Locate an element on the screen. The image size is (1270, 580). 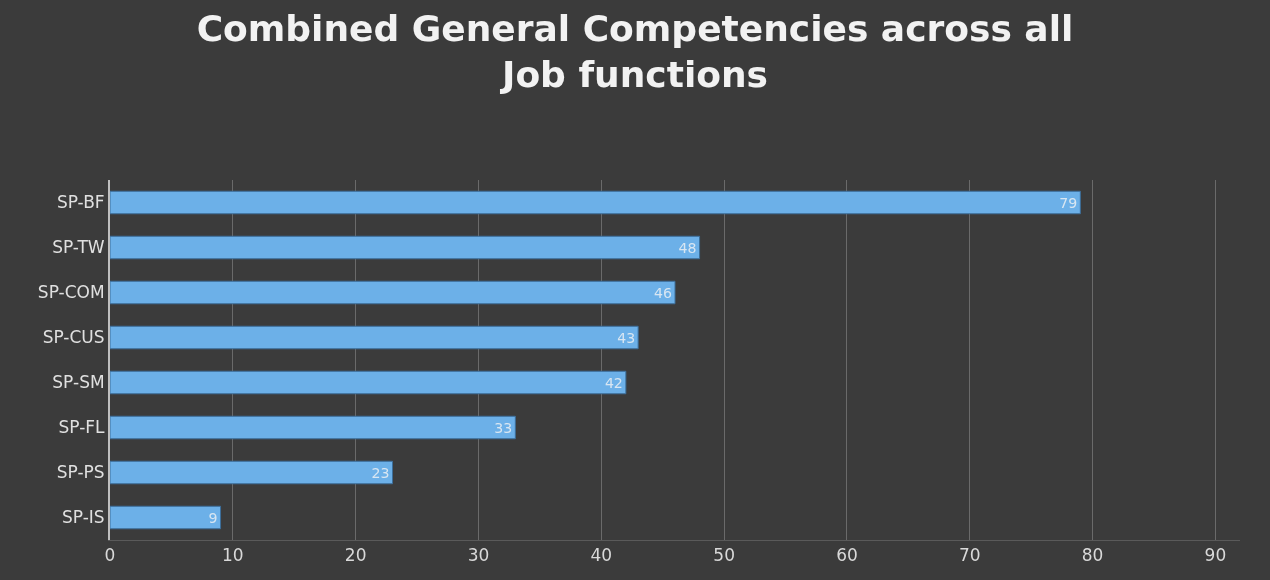
y-tick-label: SP-CUS is located at coordinates (73, 337).